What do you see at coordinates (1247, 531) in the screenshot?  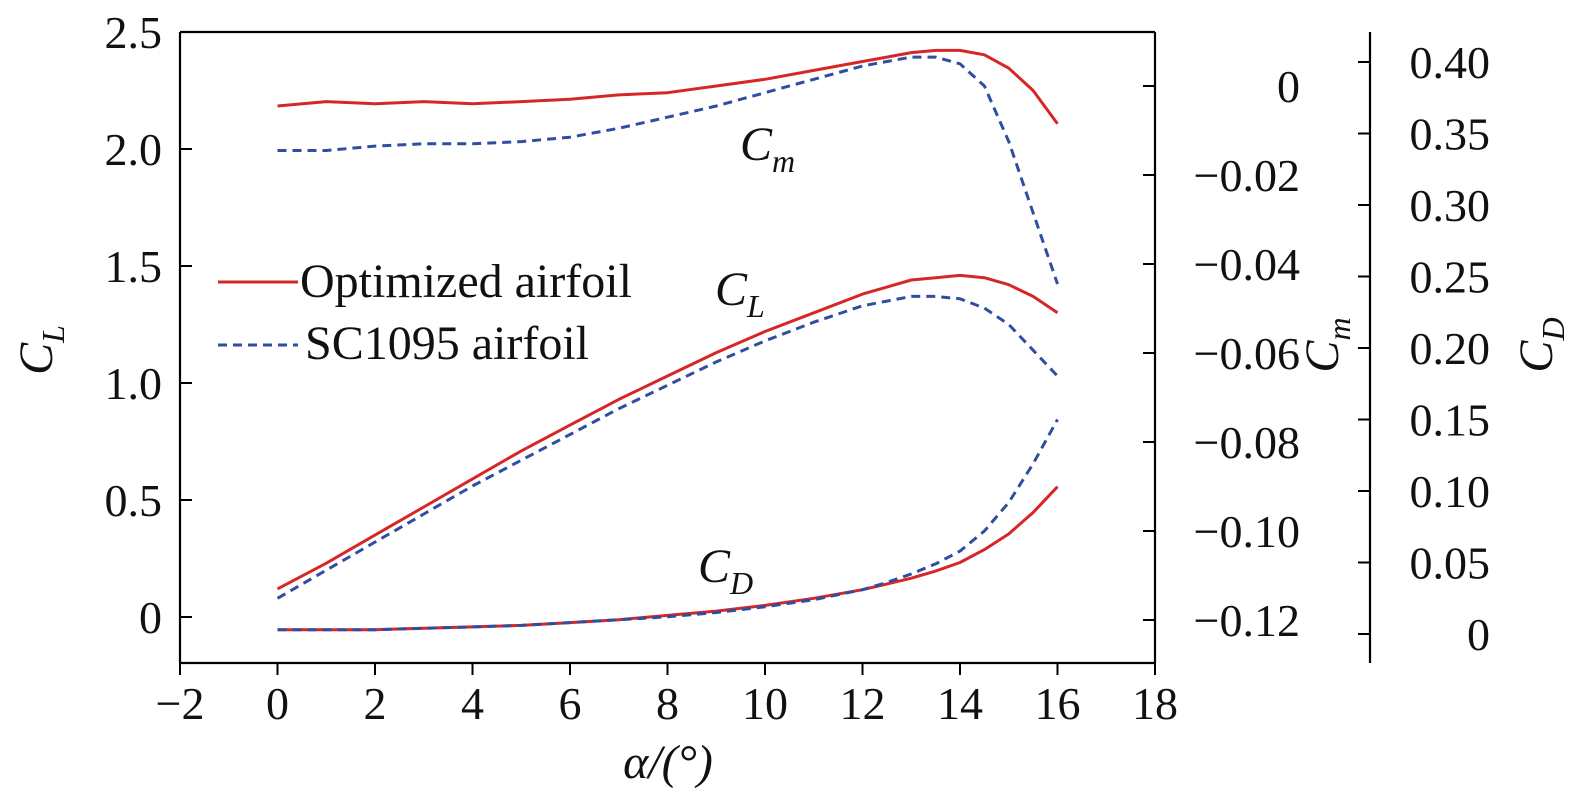 I see `cm-tick-label: −0.10` at bounding box center [1247, 531].